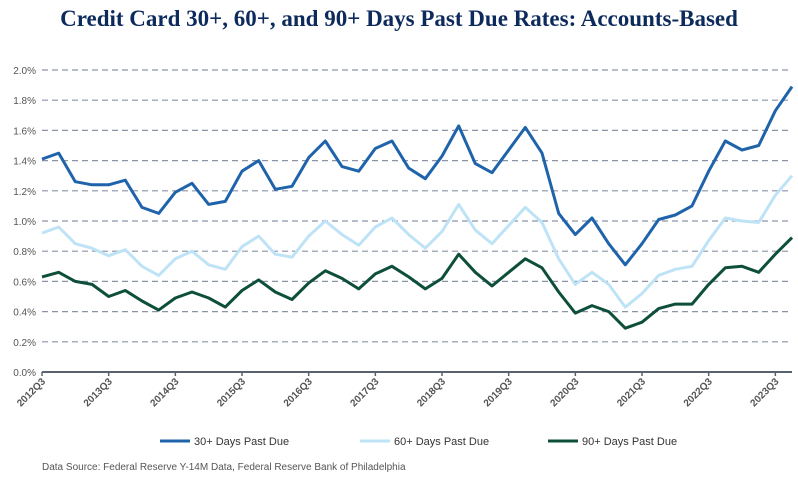 This screenshot has width=798, height=478. Describe the element at coordinates (24, 131) in the screenshot. I see `y-tick-label: 1.6%` at that location.